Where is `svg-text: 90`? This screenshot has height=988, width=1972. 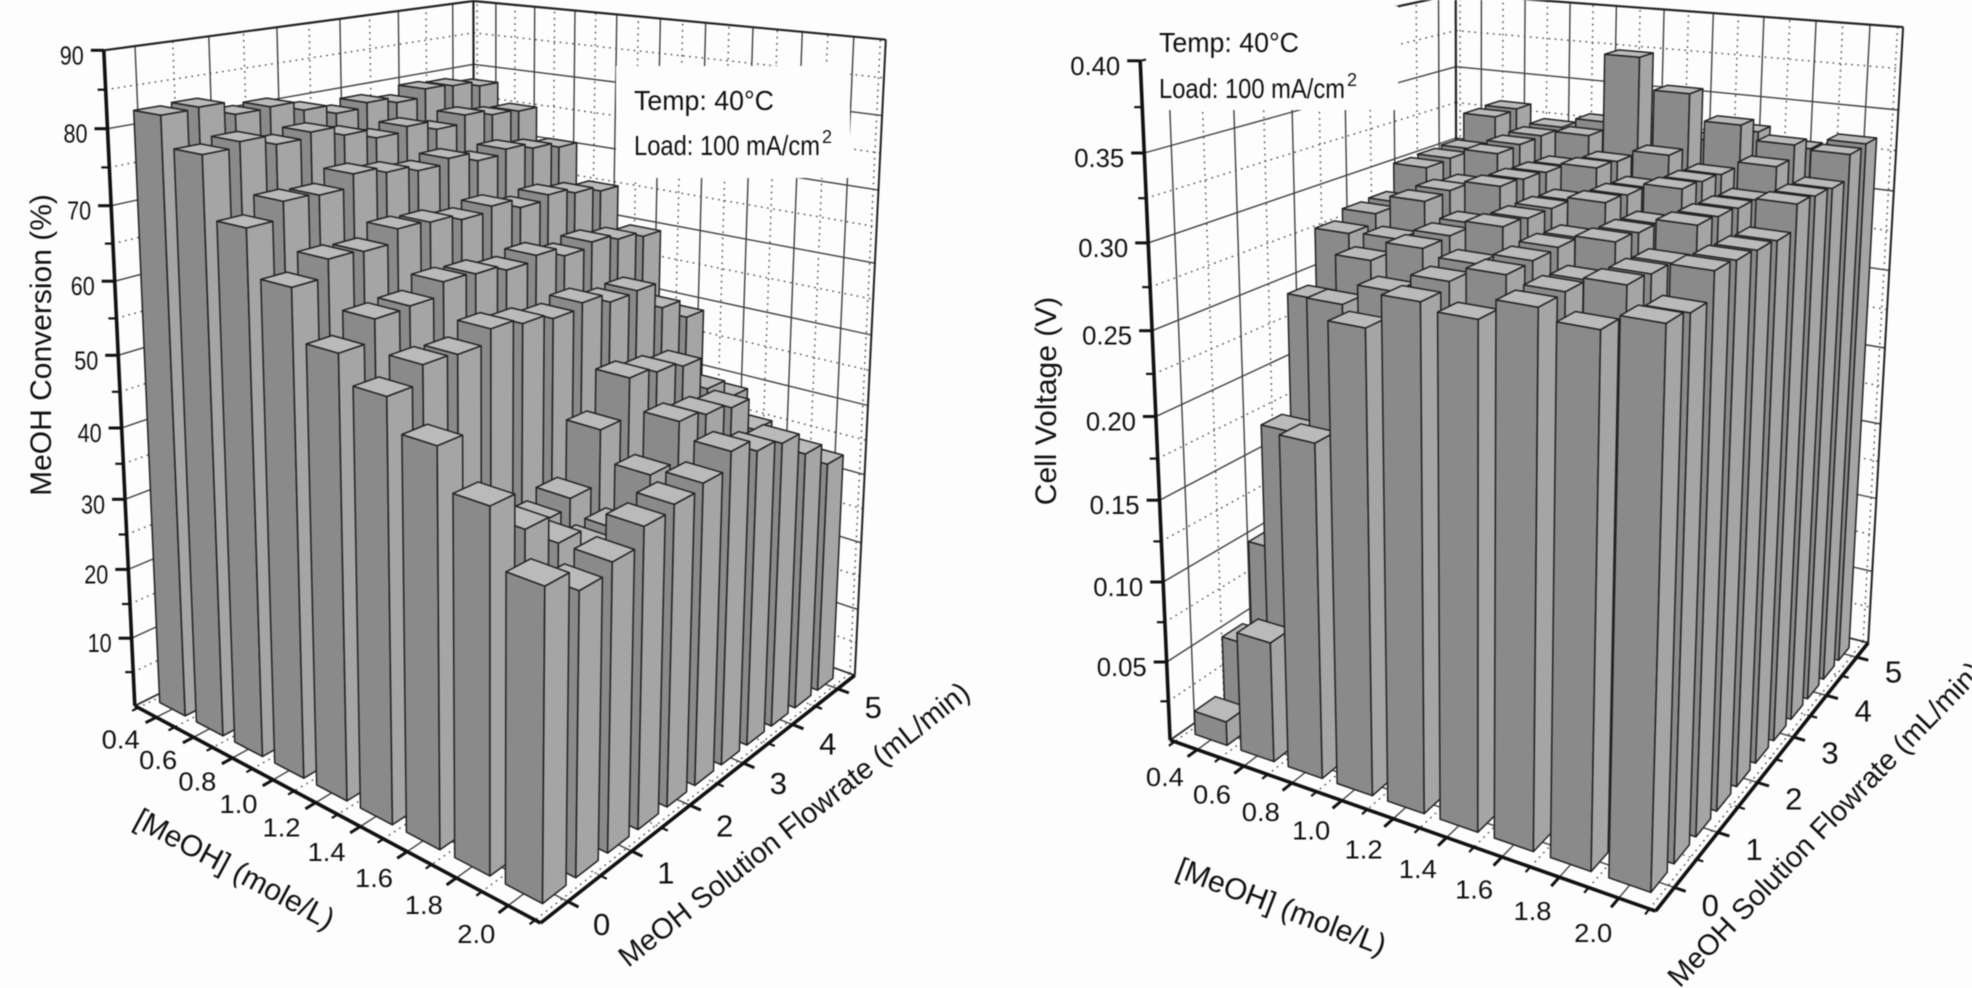
svg-text: 90 is located at coordinates (72, 55).